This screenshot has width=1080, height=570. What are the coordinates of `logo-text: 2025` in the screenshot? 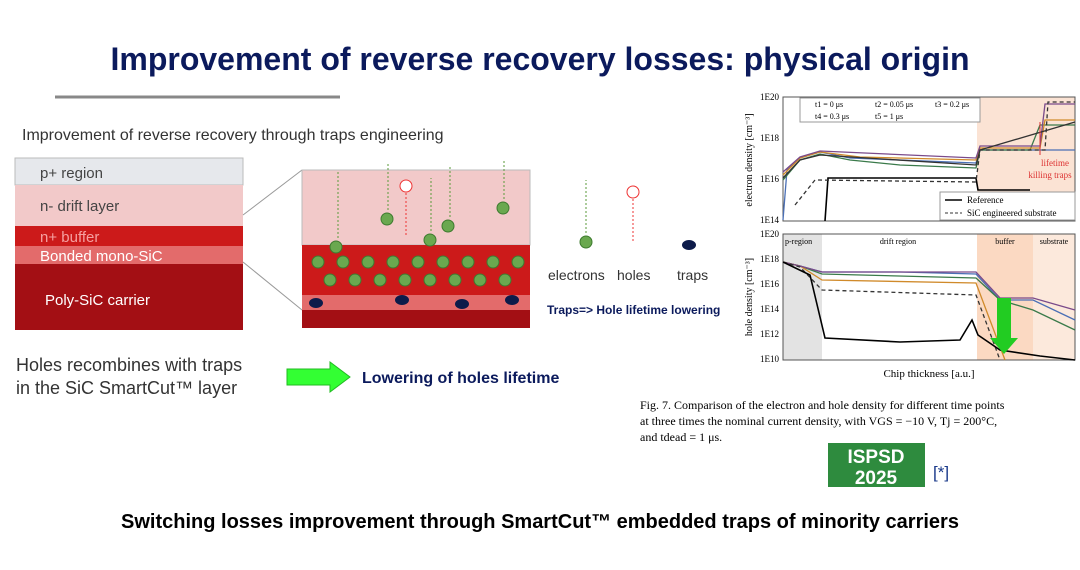 It's located at (876, 478).